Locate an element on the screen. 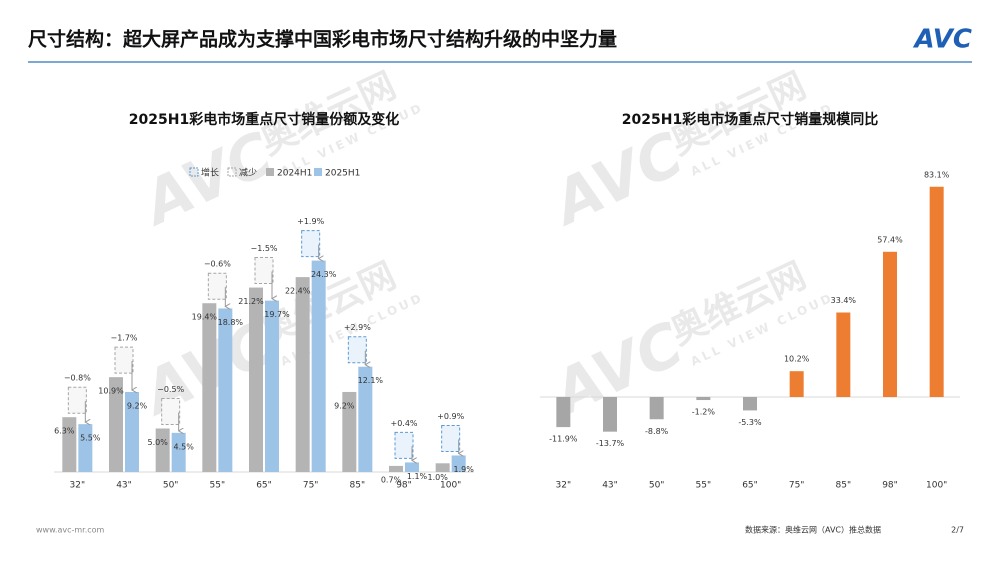 The image size is (1000, 562). footer-site: www.avc-mr.com is located at coordinates (70, 530).